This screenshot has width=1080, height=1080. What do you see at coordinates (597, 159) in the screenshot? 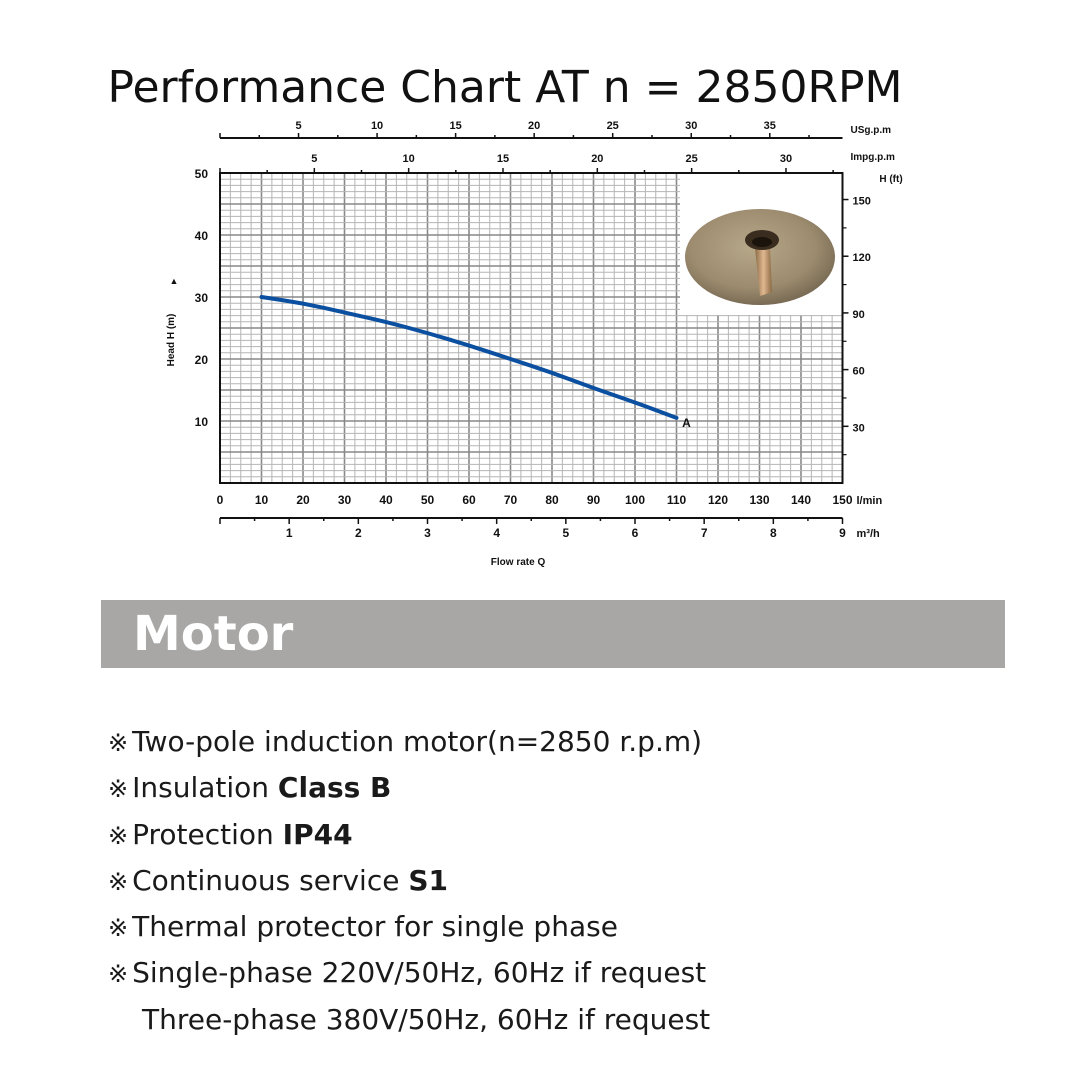
I see `impgpm-tick-label: 20` at bounding box center [597, 159].